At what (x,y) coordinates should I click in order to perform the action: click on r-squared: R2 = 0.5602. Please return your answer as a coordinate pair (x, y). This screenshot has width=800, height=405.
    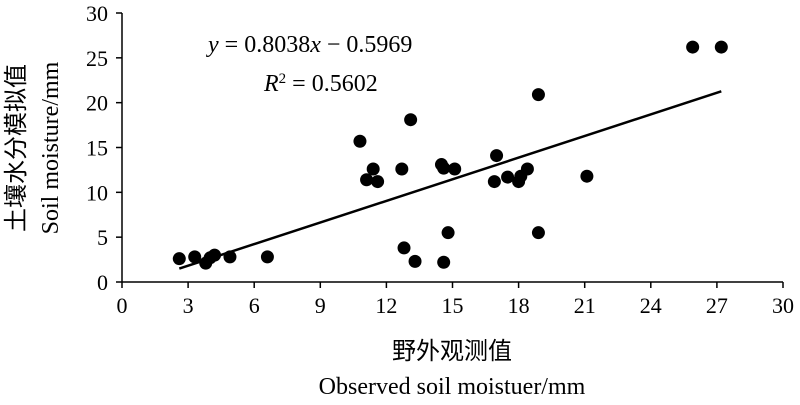
    Looking at the image, I should click on (320, 84).